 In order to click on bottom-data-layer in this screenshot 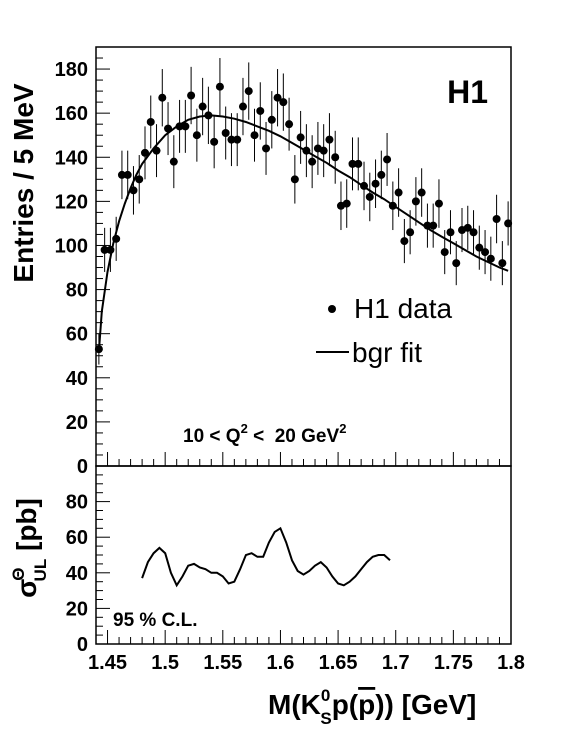, I will do `click(266, 557)`.